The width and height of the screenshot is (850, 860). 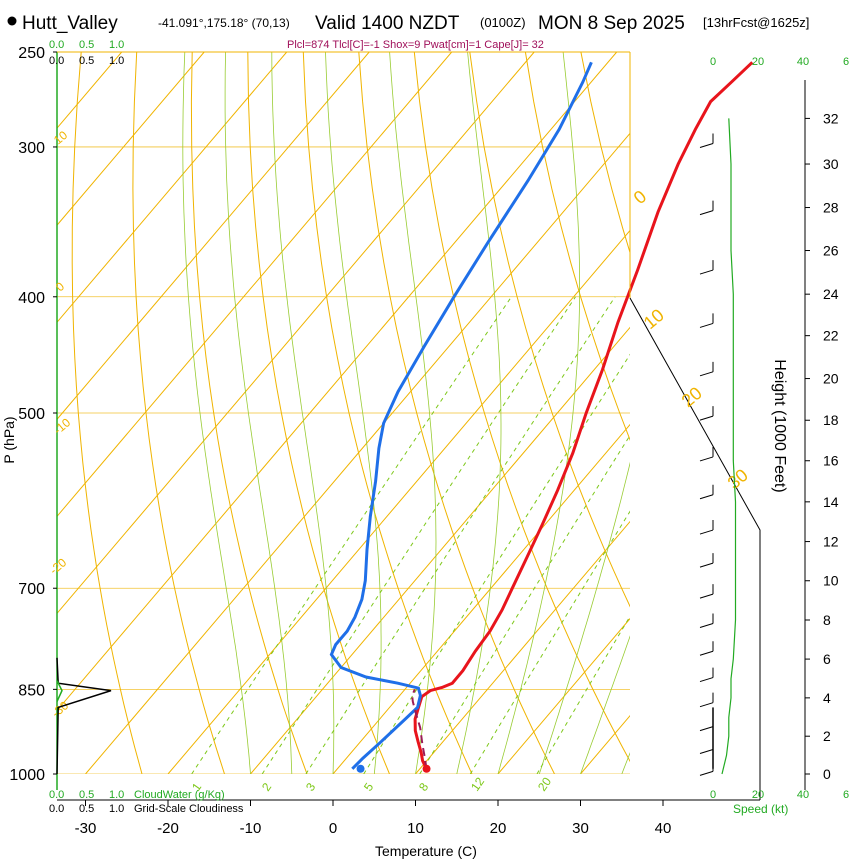 I want to click on x-tick-label: 0, so click(x=333, y=828).